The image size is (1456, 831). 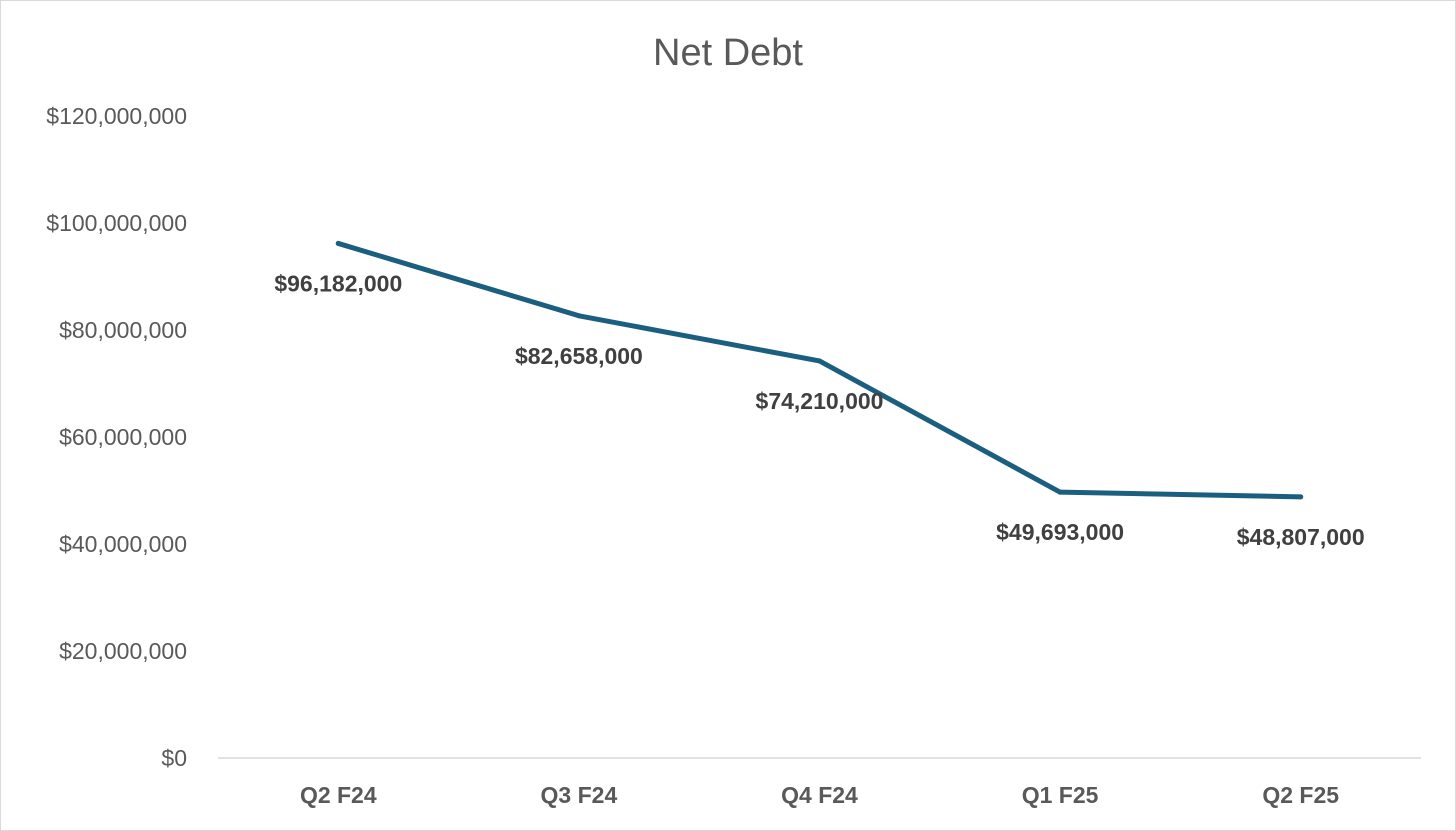 I want to click on y-tick-label: $120,000,000, so click(x=116, y=116).